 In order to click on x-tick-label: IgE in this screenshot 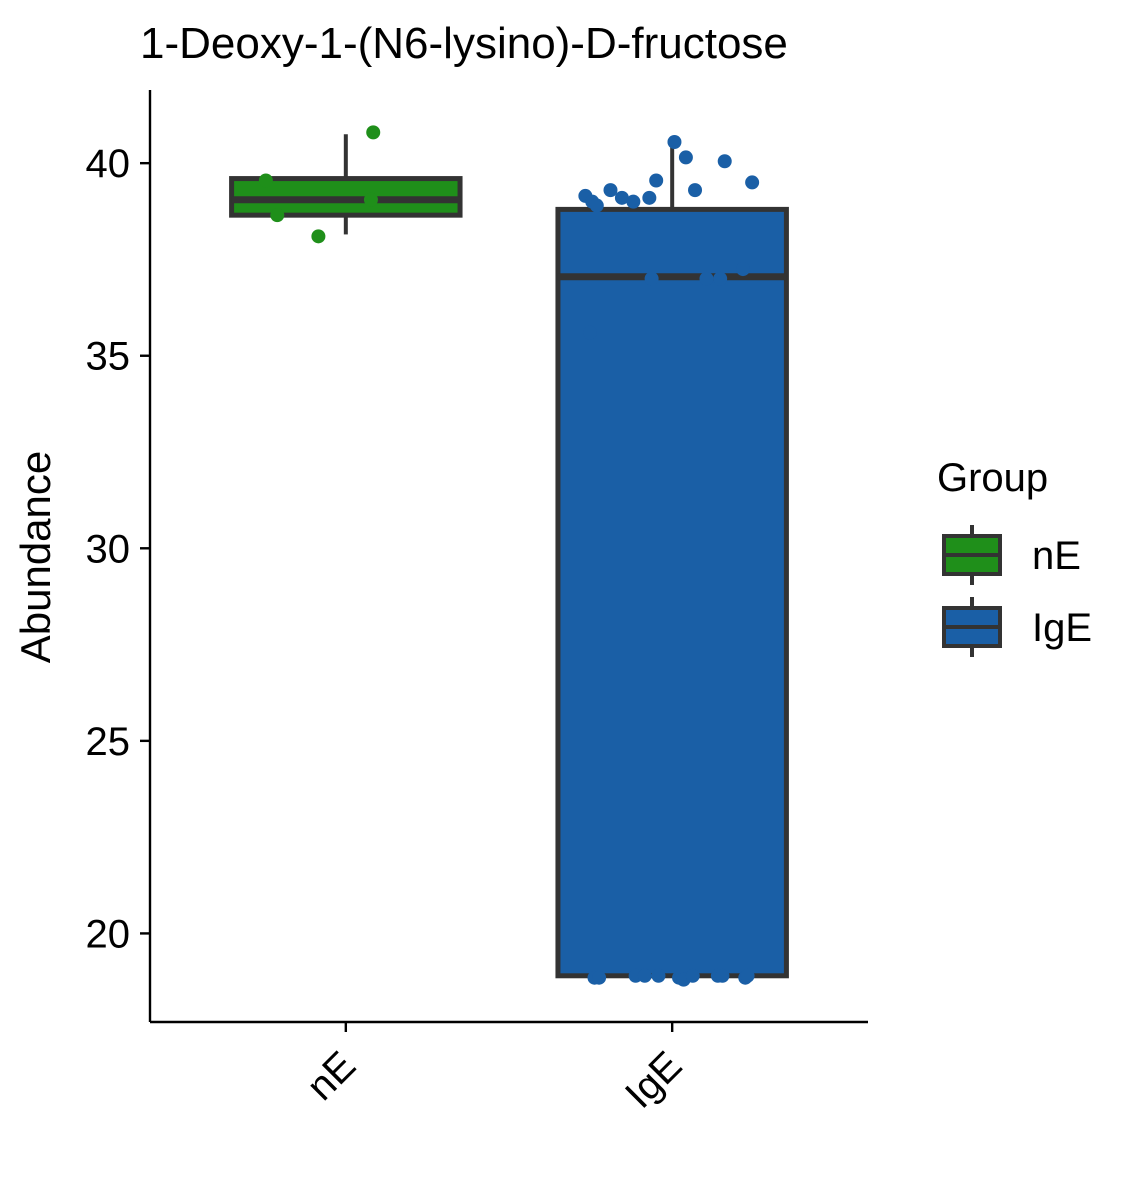, I will do `click(654, 1080)`.